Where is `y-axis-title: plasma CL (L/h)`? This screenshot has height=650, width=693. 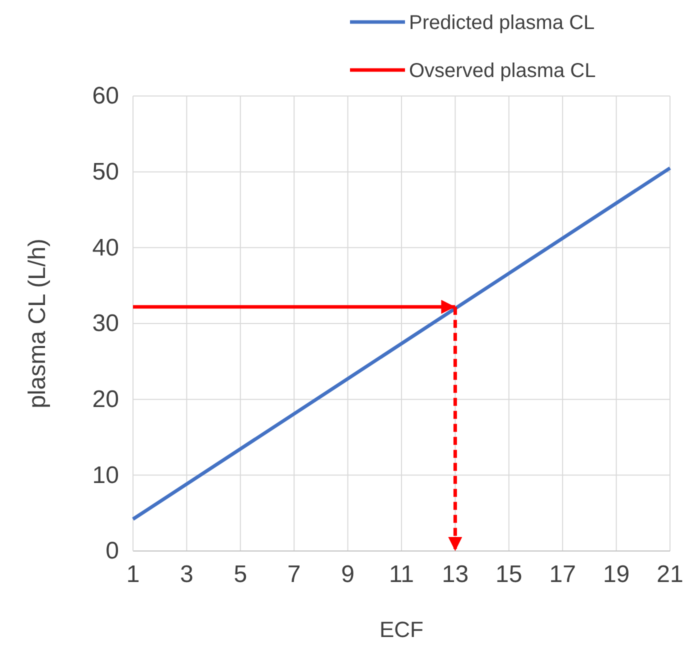
y-axis-title: plasma CL (L/h) is located at coordinates (37, 323).